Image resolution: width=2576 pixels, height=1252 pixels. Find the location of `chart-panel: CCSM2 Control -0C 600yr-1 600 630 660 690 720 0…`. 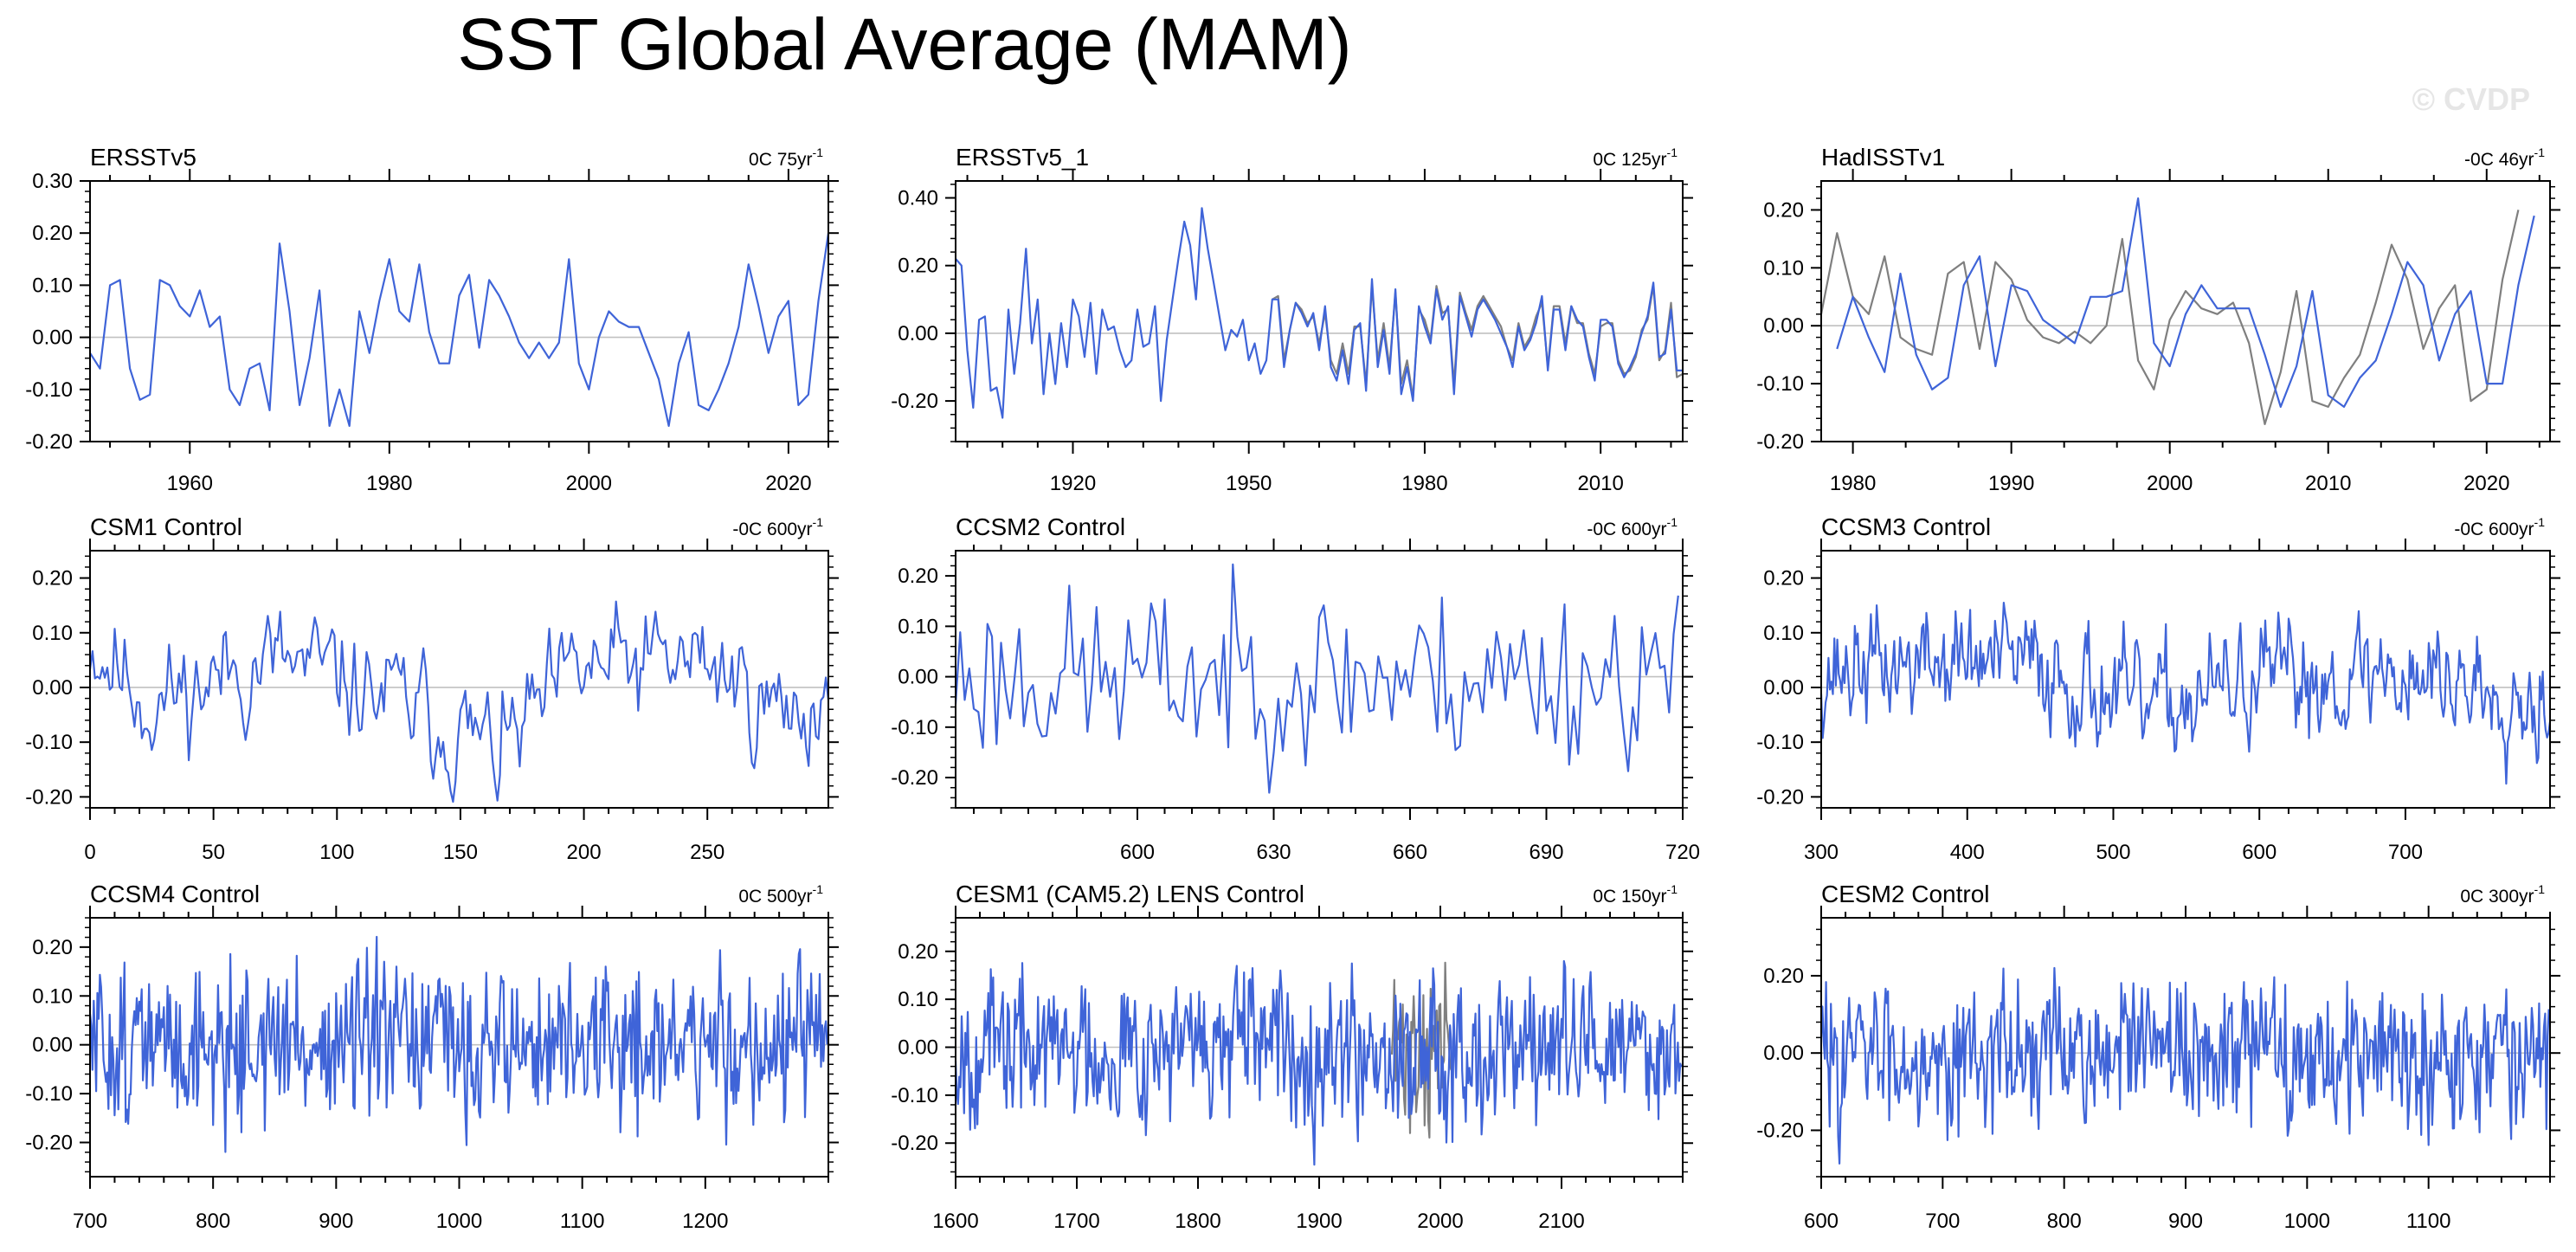

chart-panel: CCSM2 Control -0C 600yr-1 600 630 660 690 720 0… is located at coordinates (1295, 688).